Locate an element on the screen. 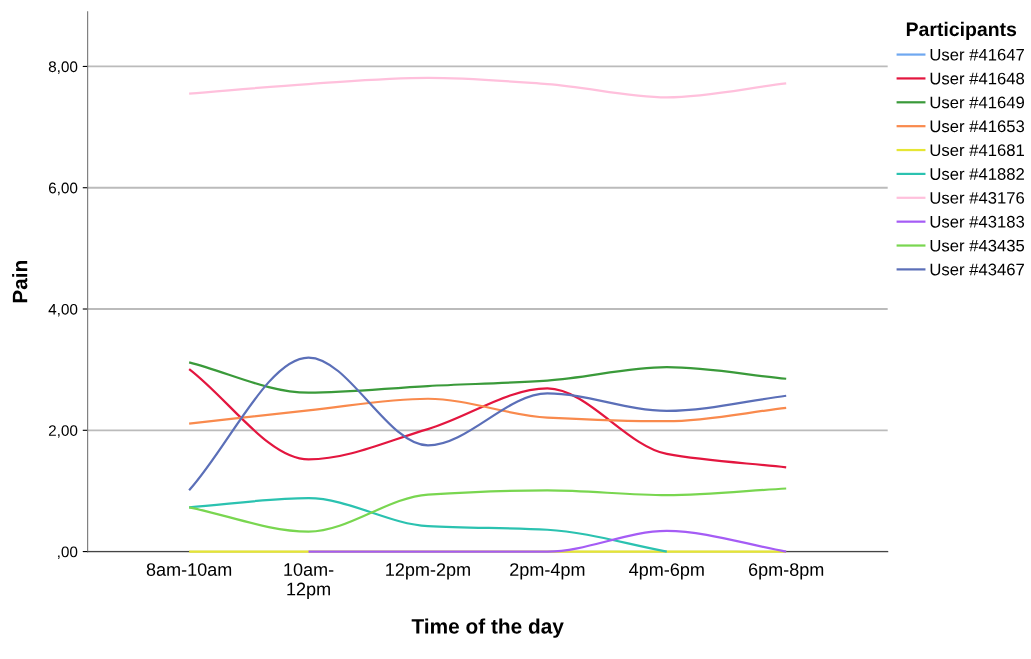 Image resolution: width=1031 pixels, height=659 pixels. x-tick-label: 8am-10am is located at coordinates (189, 569).